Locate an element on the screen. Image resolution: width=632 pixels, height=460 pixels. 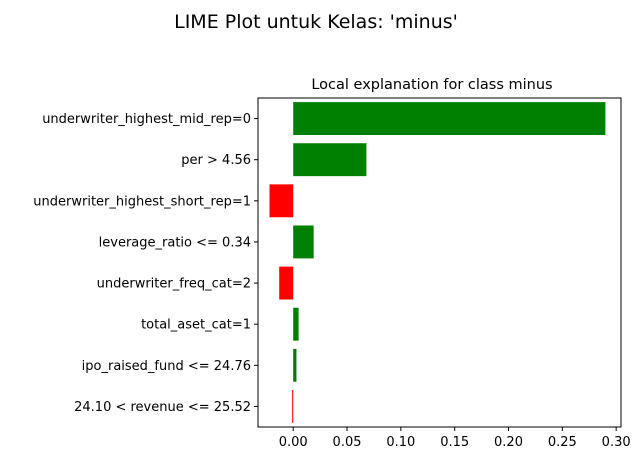
x-tick-label: 0.30 is located at coordinates (616, 442).